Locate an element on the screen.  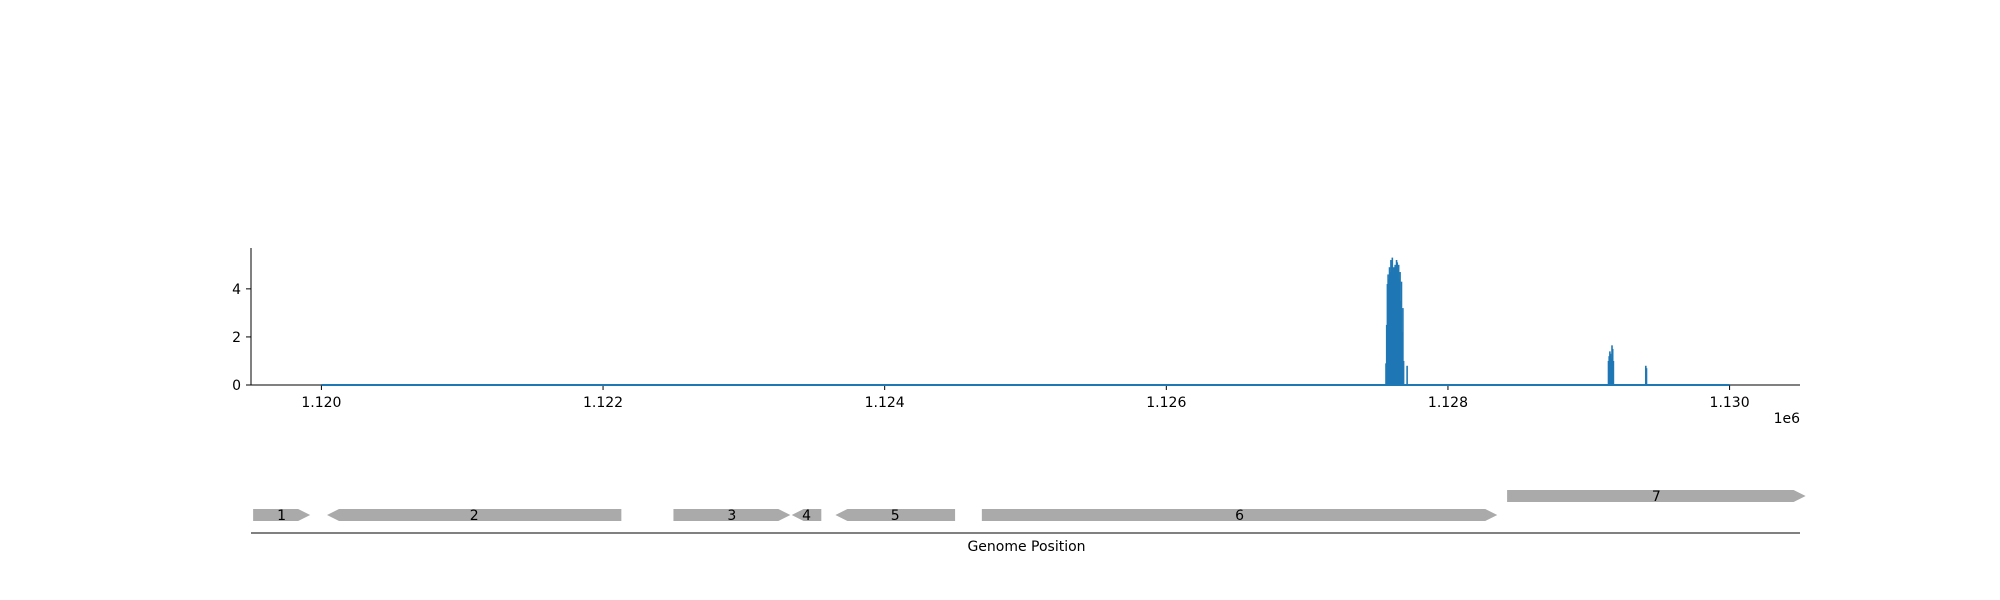
gene-label: 5 is located at coordinates (895, 516).